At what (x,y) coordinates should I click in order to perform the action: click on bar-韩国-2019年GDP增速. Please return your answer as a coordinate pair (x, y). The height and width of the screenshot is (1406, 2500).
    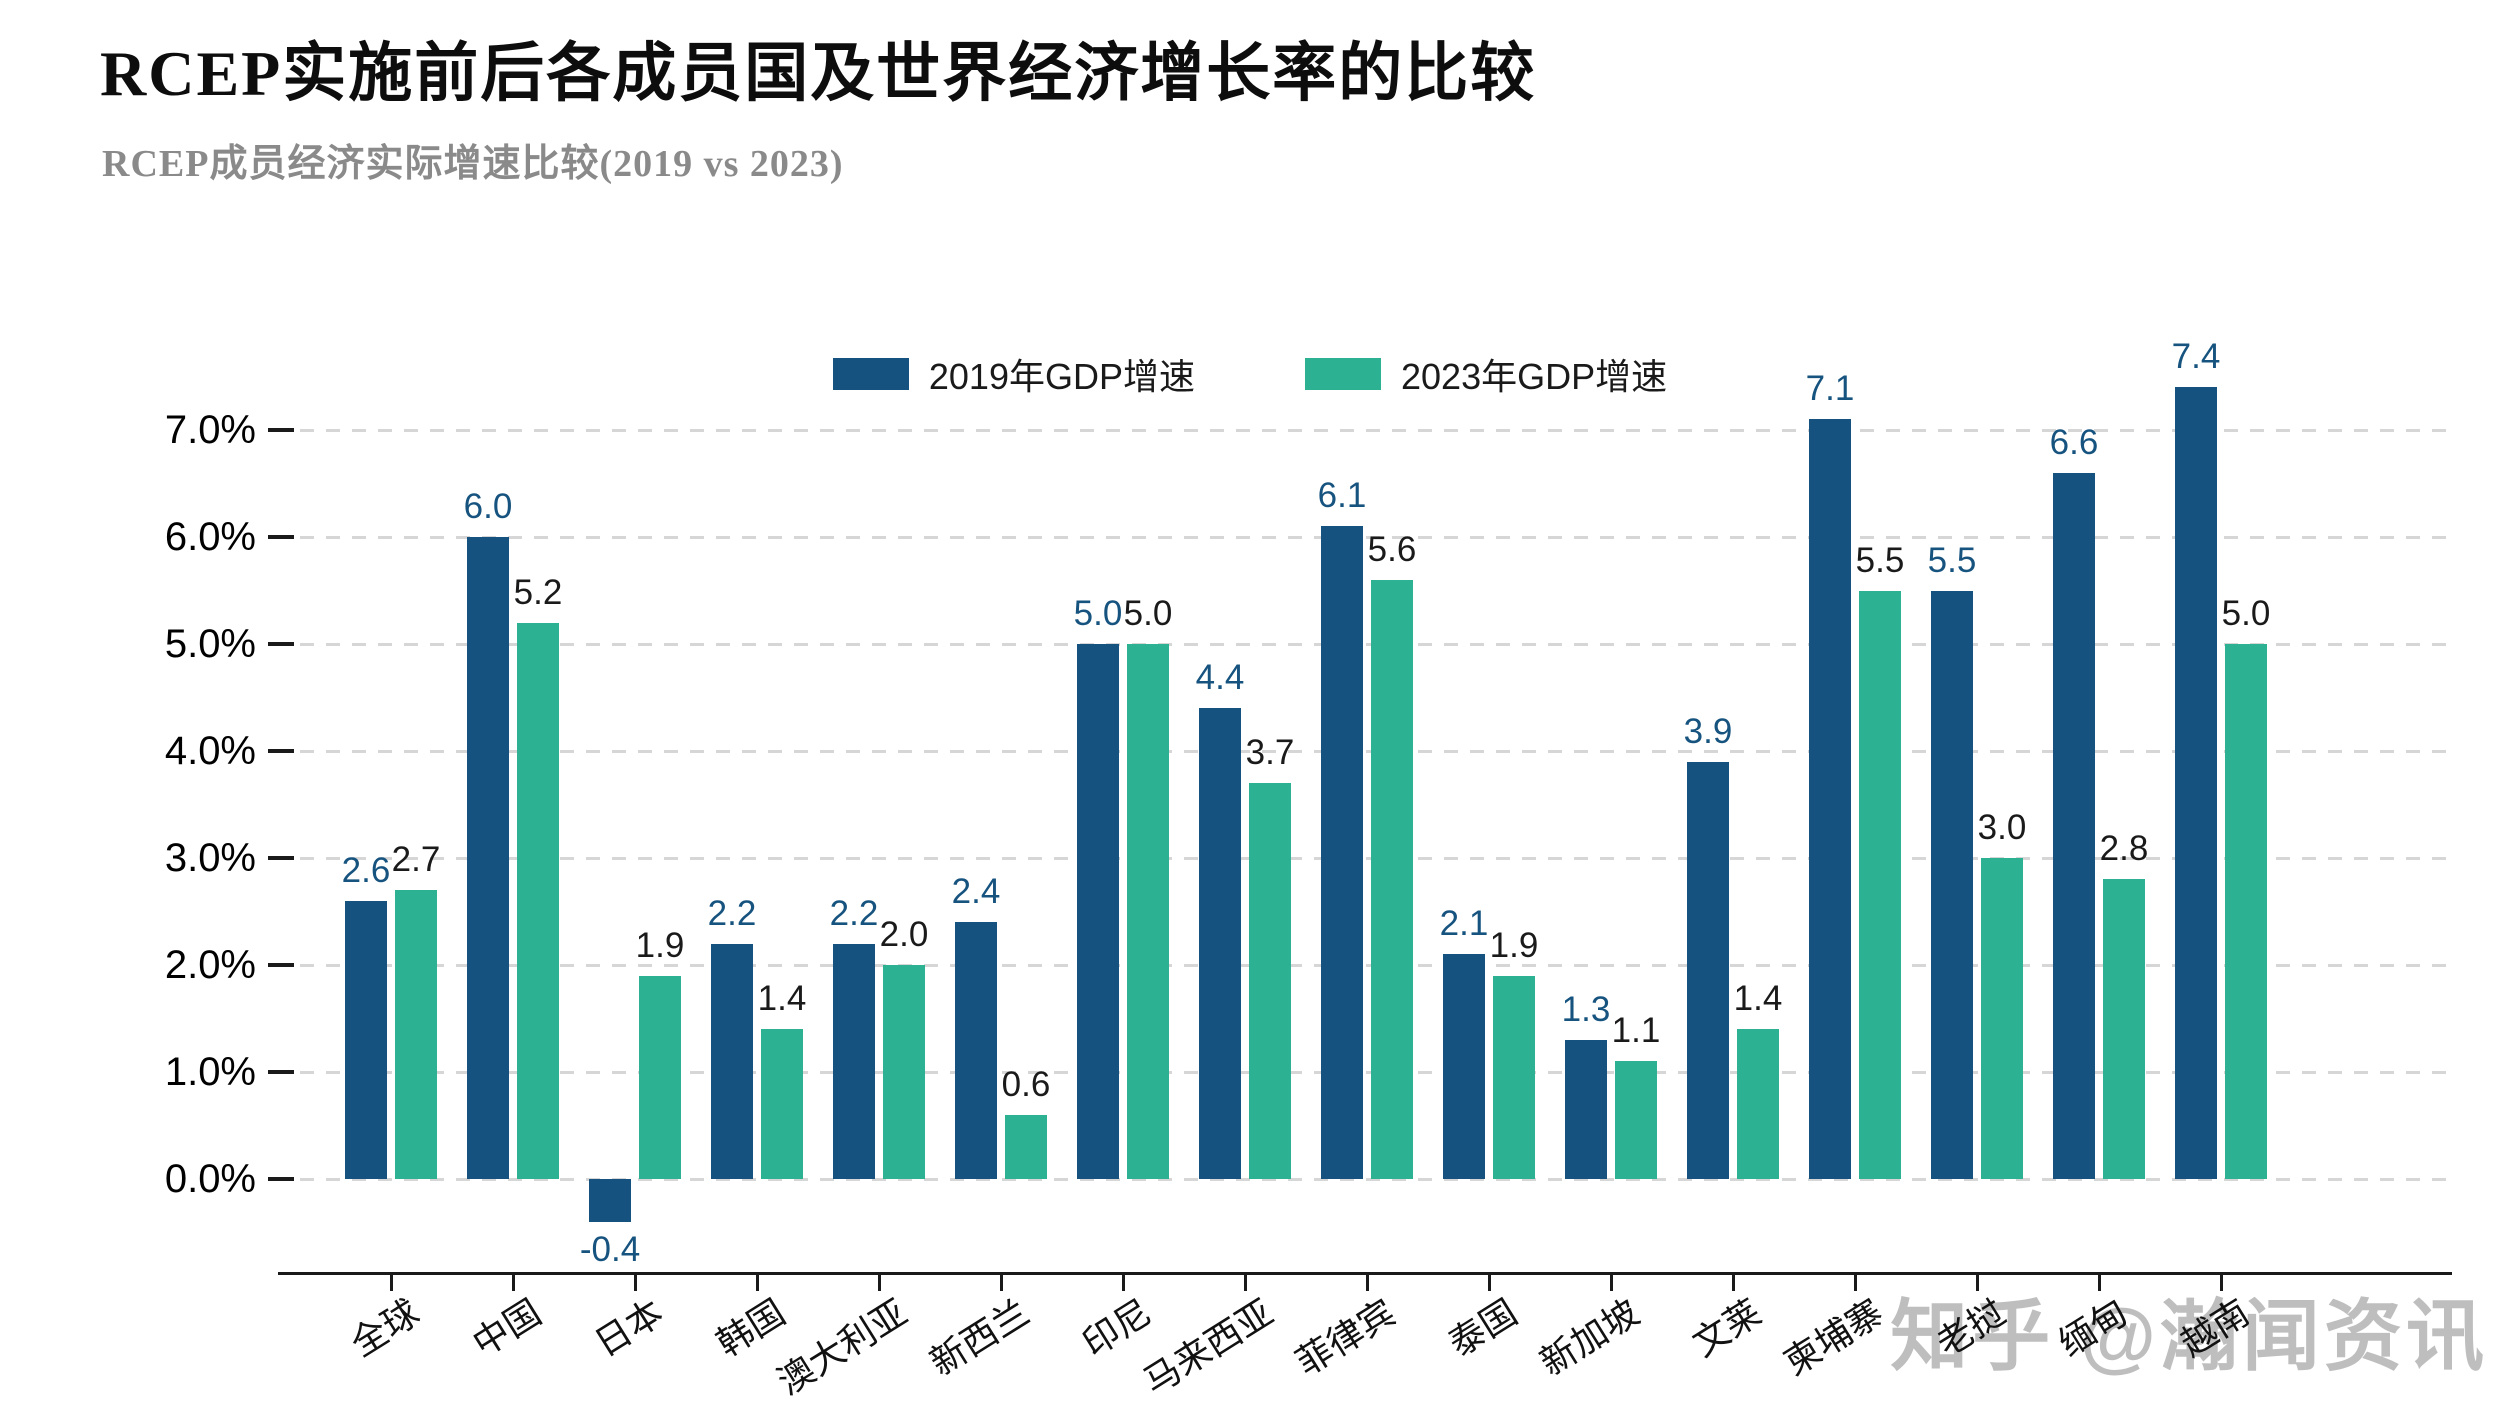
    Looking at the image, I should click on (732, 1061).